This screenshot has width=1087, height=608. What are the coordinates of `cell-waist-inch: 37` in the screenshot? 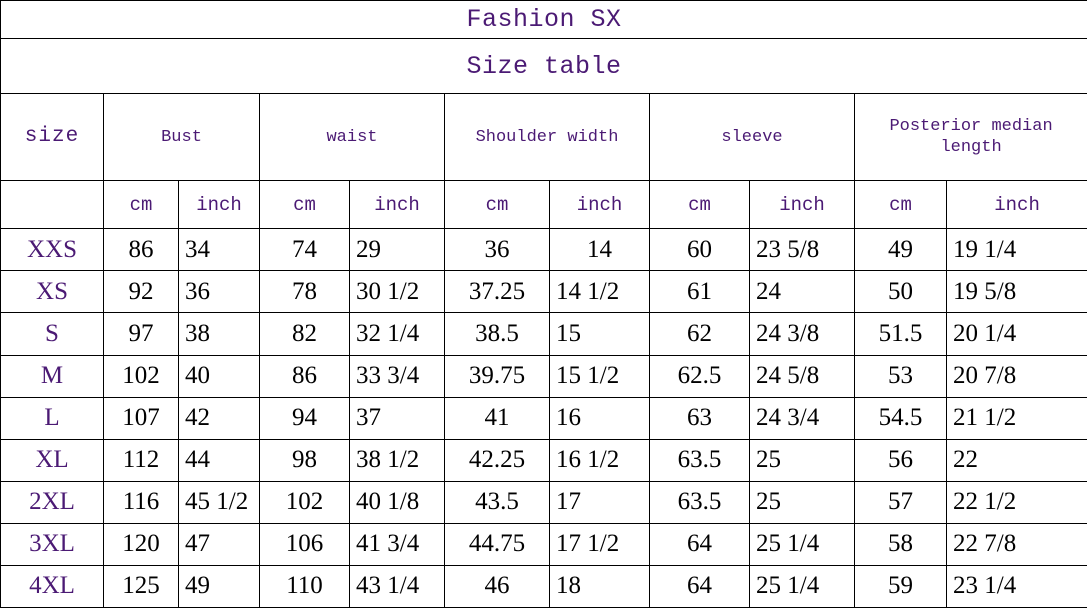 It's located at (397, 418).